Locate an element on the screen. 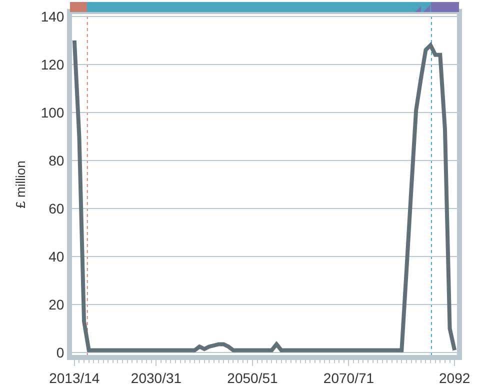 This screenshot has height=385, width=477. x-tick-label: 2013/14 is located at coordinates (74, 377).